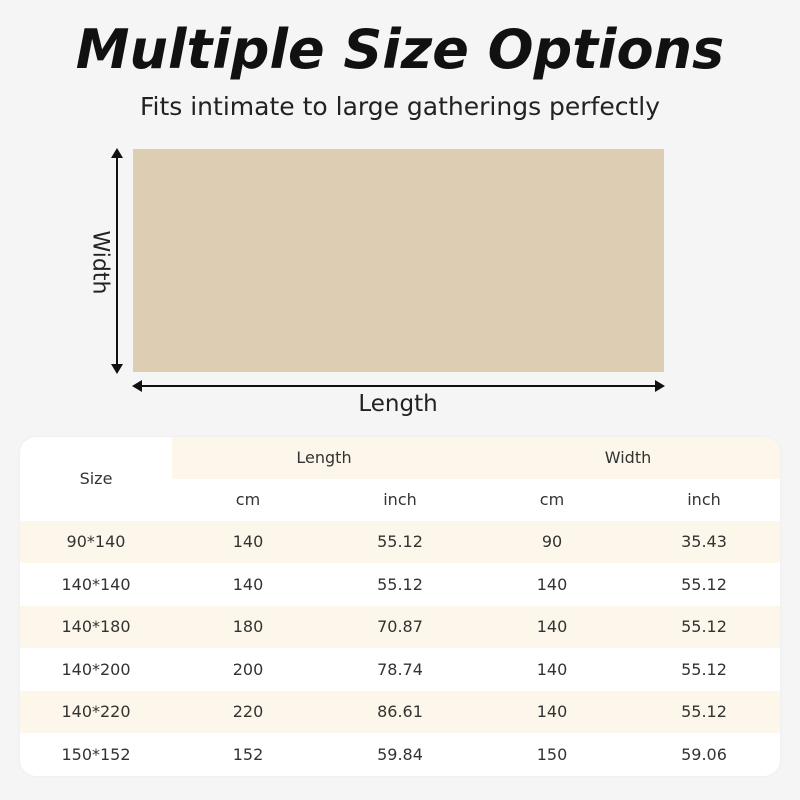 The width and height of the screenshot is (800, 800). Describe the element at coordinates (96, 541) in the screenshot. I see `size-cell: 90*140` at that location.